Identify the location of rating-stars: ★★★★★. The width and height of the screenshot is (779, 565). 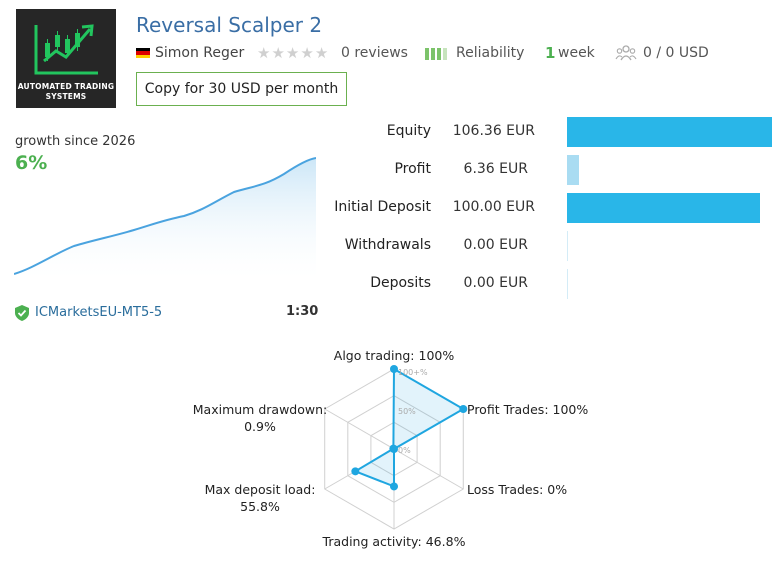
(293, 53).